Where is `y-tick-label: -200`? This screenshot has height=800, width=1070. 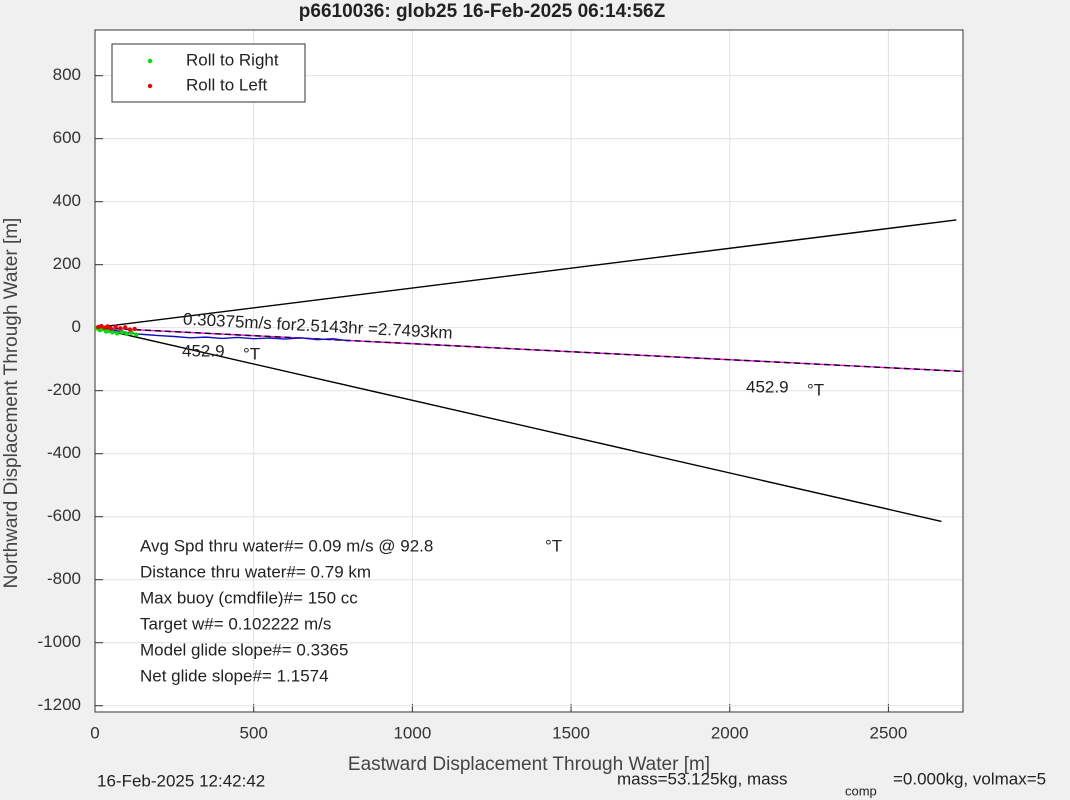 y-tick-label: -200 is located at coordinates (64, 389).